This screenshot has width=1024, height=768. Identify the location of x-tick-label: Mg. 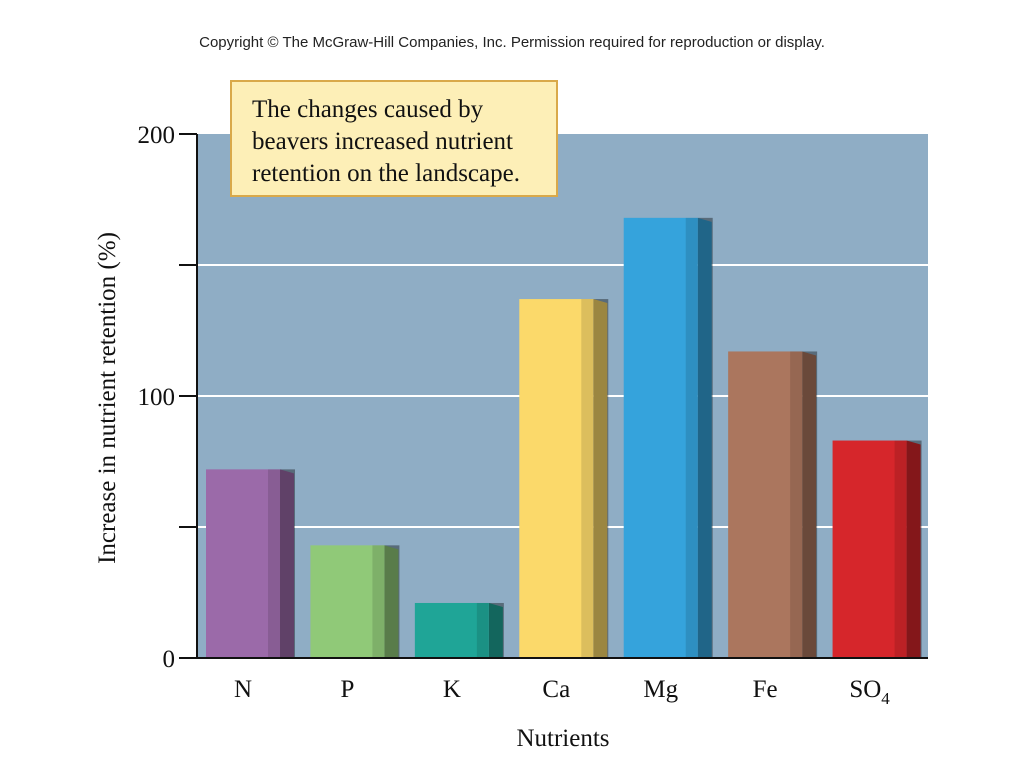
(660, 689).